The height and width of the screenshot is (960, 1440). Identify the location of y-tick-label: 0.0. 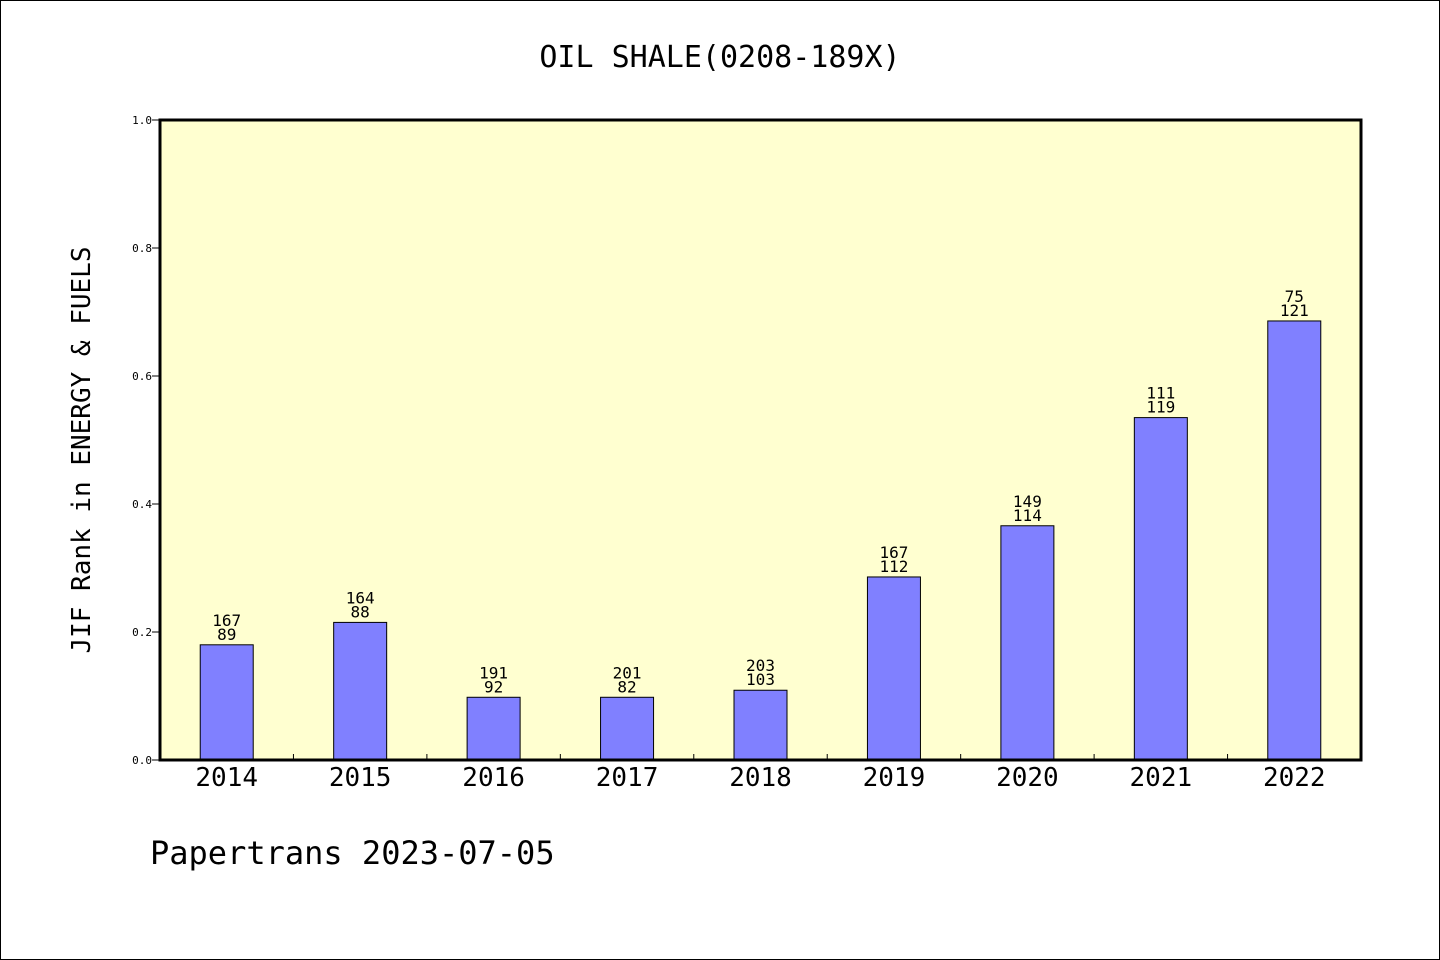
(142, 760).